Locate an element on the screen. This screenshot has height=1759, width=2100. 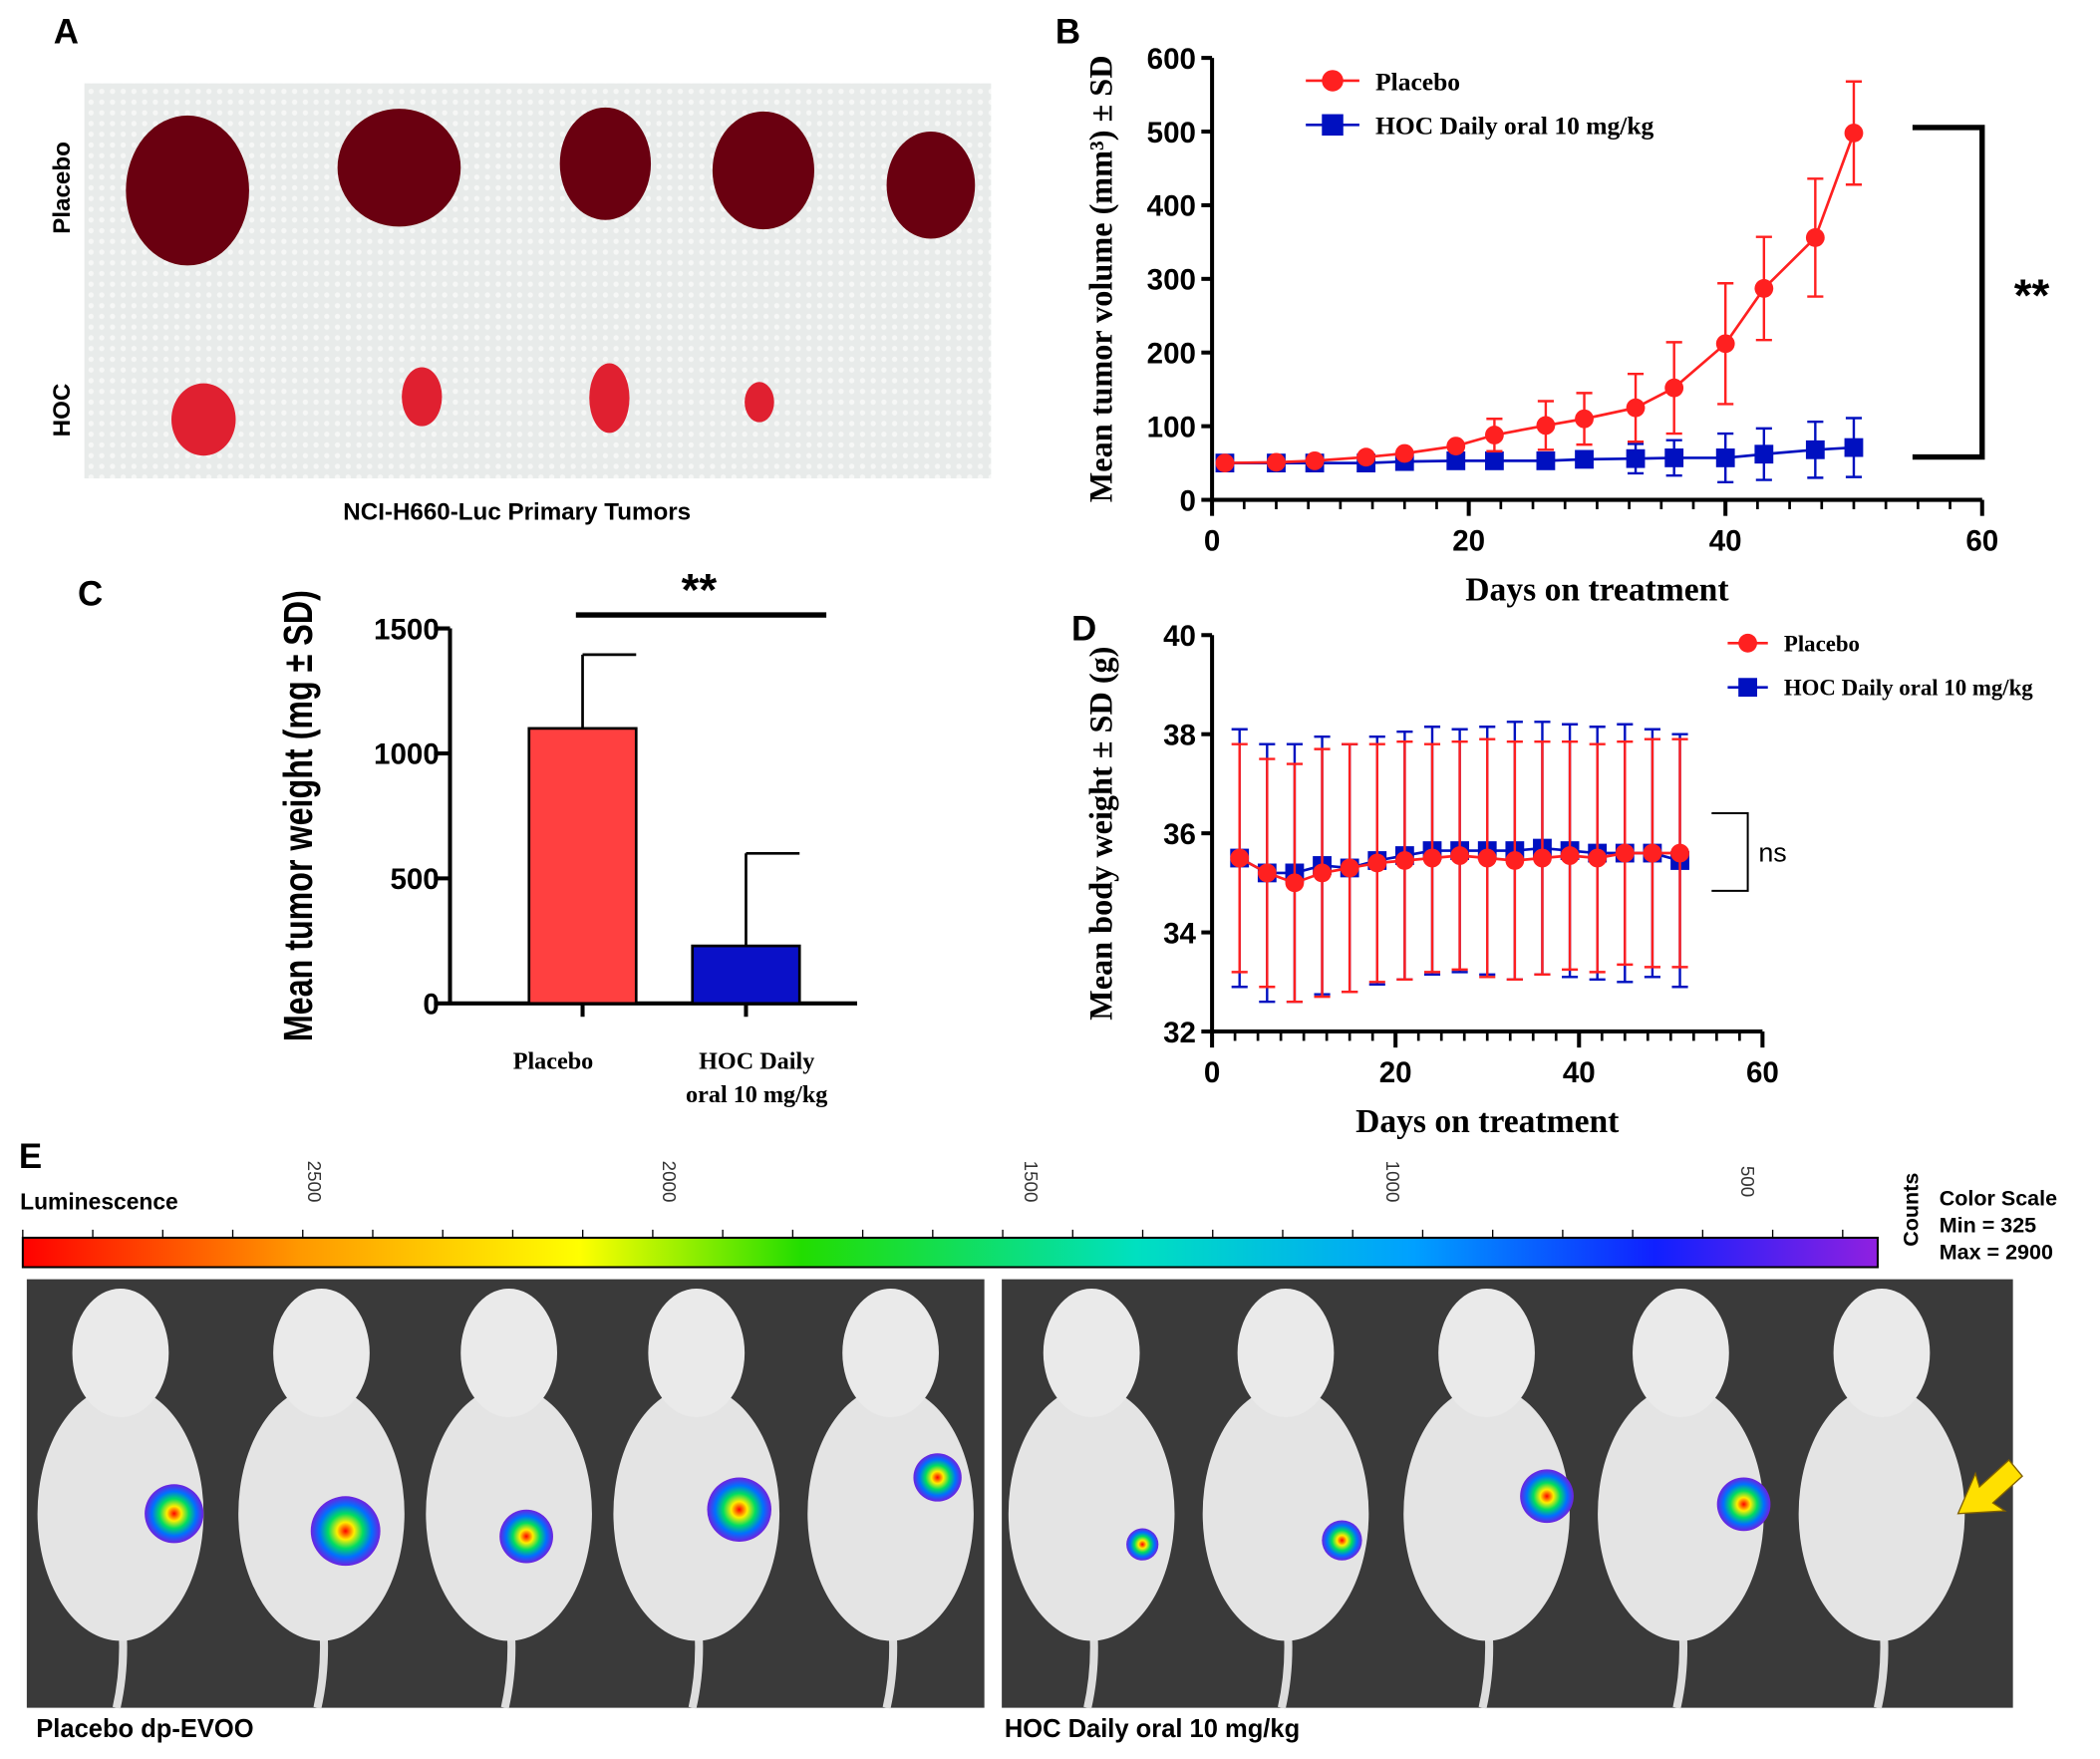
y-tick-label: 1500 is located at coordinates (407, 629).